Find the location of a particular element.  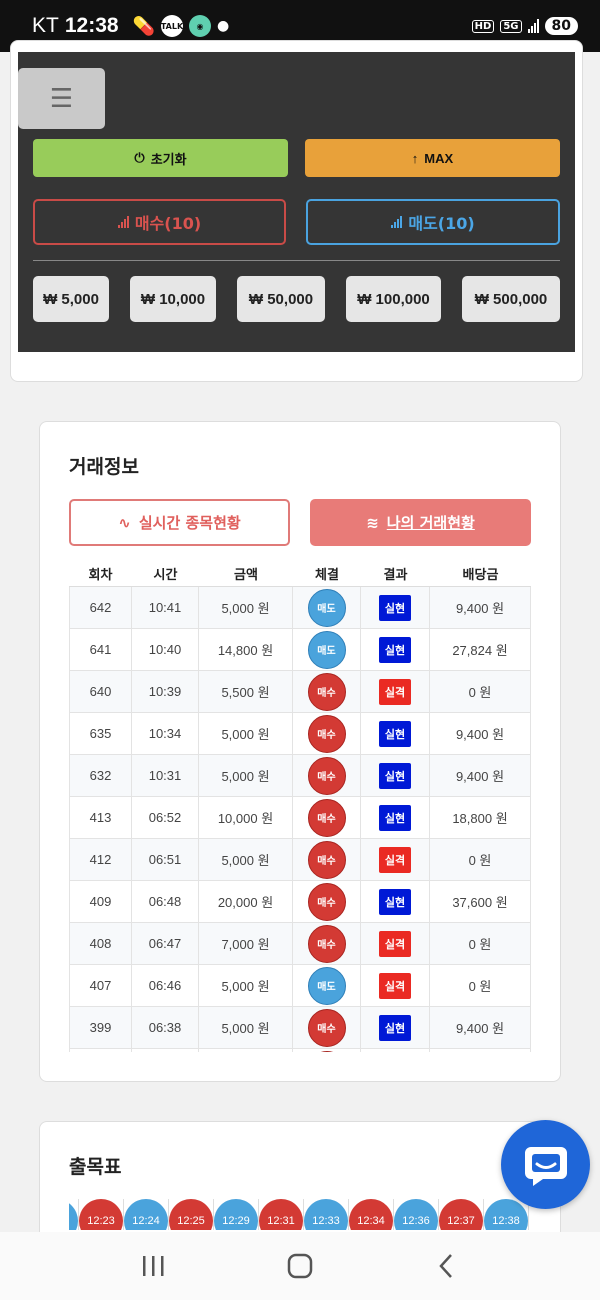

chat-button is located at coordinates (545, 1164).